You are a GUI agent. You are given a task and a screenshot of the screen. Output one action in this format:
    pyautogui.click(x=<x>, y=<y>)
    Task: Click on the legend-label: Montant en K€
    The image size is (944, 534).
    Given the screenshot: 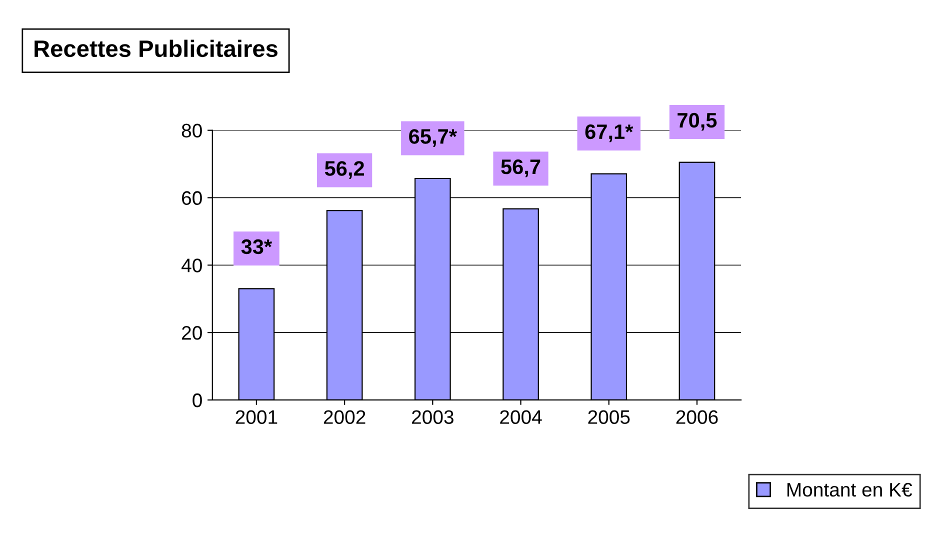 What is the action you would take?
    pyautogui.click(x=849, y=489)
    